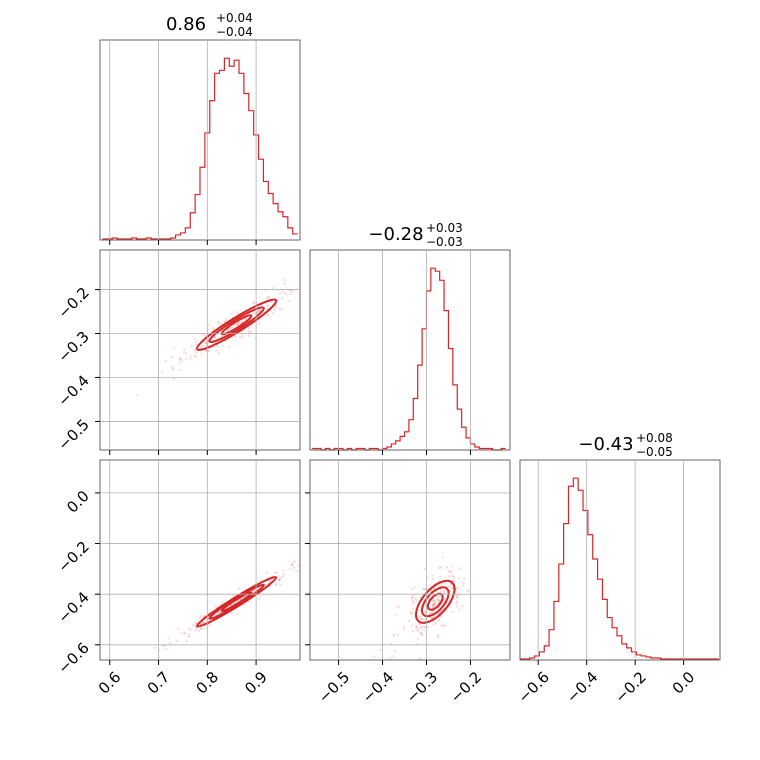 The width and height of the screenshot is (760, 760). Describe the element at coordinates (444, 242) in the screenshot. I see `param-title-lower: −0.03` at that location.